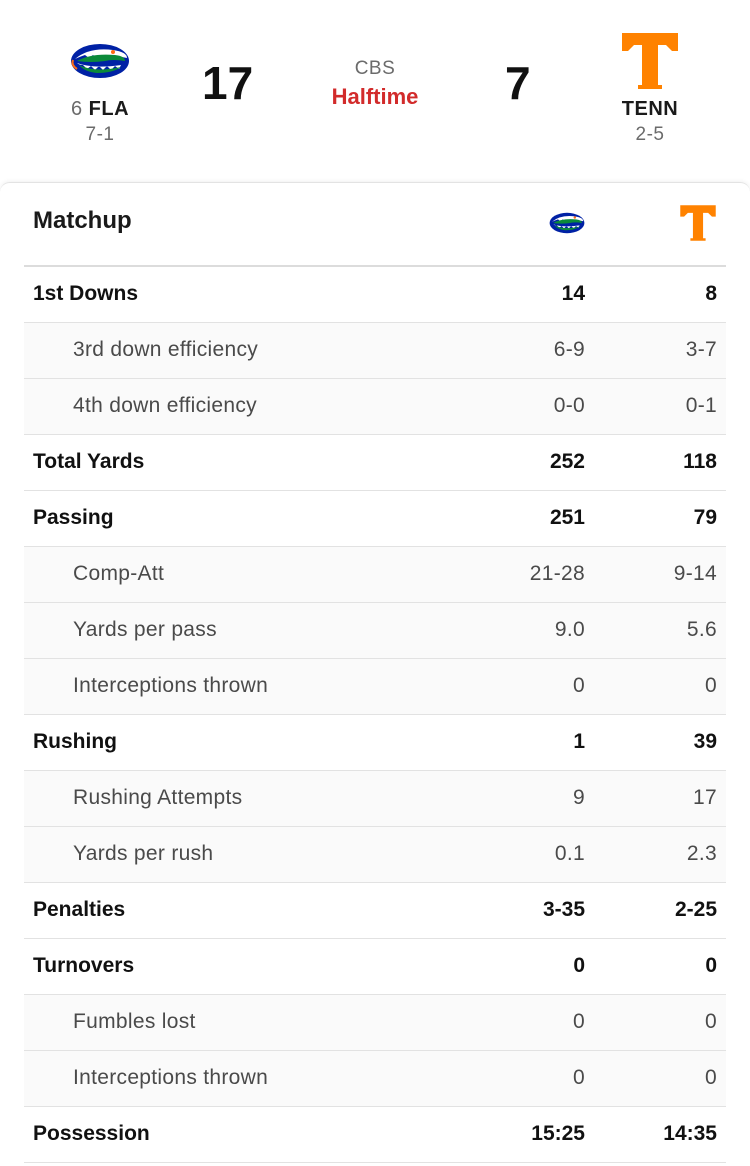 This screenshot has width=750, height=1166. Describe the element at coordinates (84, 965) in the screenshot. I see `stat-label: Turnovers` at that location.